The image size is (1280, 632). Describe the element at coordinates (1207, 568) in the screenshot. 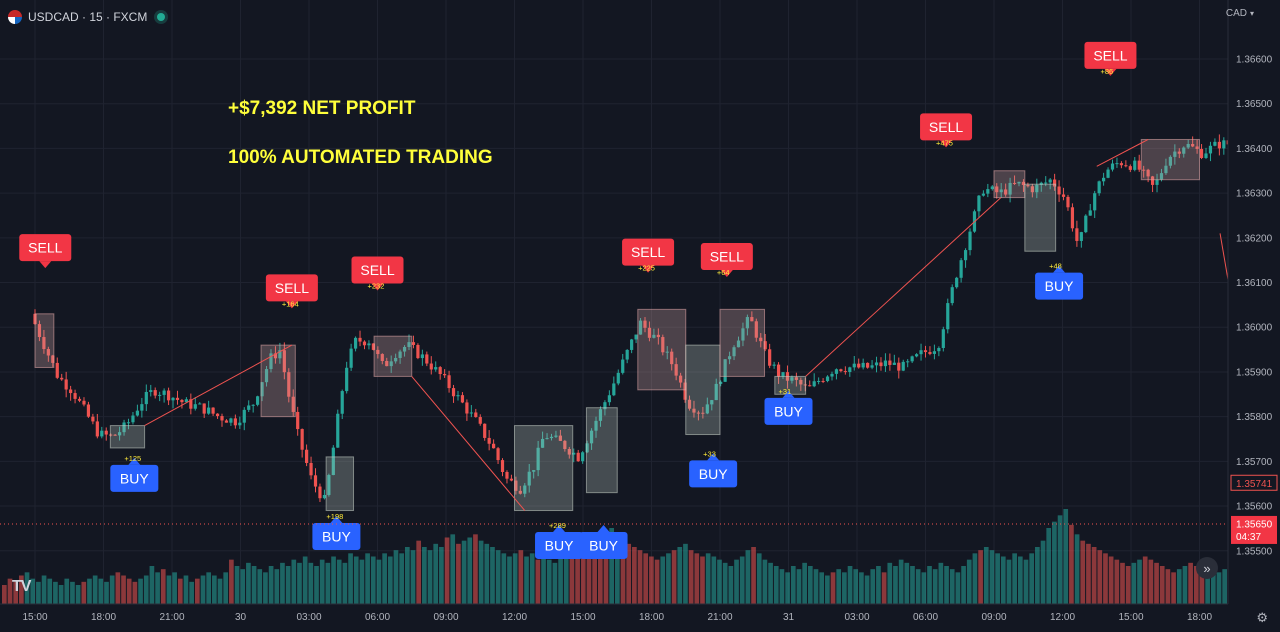

I see `double-chevron-right-icon: »` at that location.